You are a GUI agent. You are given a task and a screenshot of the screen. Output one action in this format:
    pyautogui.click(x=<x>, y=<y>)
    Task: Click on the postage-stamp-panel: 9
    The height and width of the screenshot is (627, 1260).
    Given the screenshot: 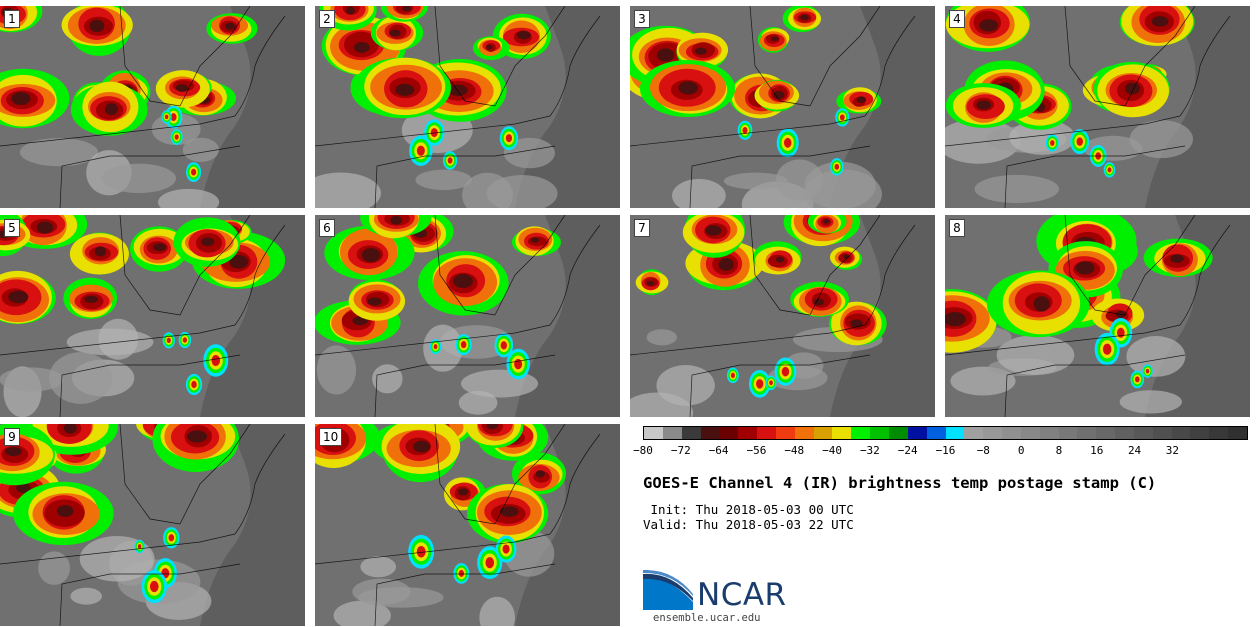 What is the action you would take?
    pyautogui.click(x=152, y=525)
    